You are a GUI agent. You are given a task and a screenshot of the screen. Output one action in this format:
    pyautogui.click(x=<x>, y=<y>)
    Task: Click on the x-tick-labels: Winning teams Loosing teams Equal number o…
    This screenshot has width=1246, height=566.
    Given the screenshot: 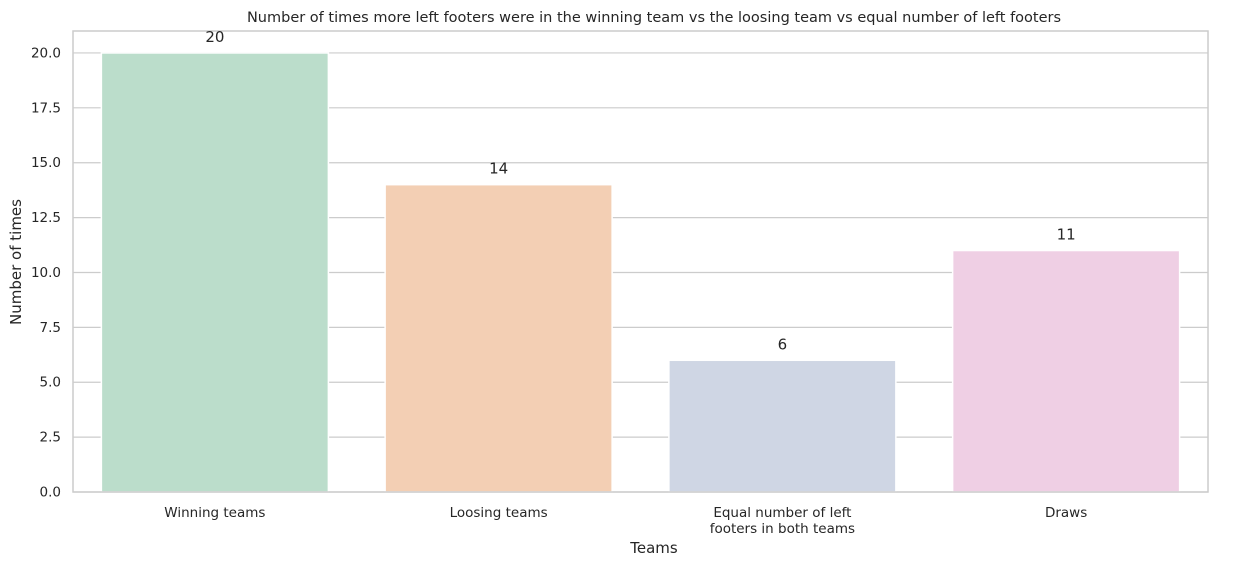 What is the action you would take?
    pyautogui.click(x=625, y=521)
    